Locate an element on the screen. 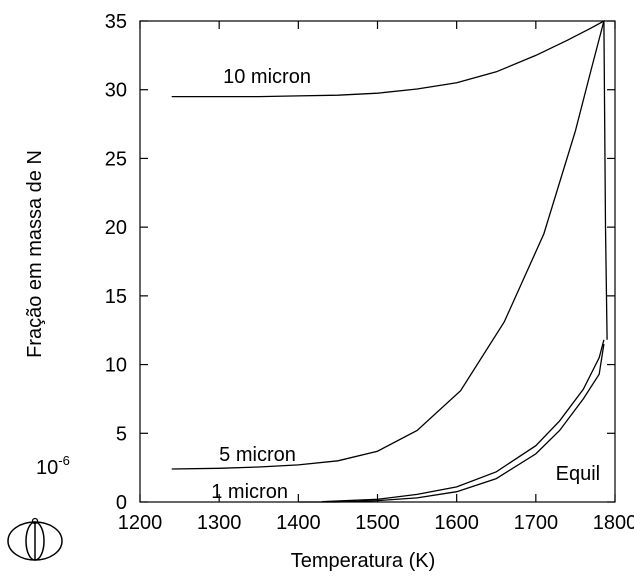  y-tick-label: 5 is located at coordinates (121, 434).